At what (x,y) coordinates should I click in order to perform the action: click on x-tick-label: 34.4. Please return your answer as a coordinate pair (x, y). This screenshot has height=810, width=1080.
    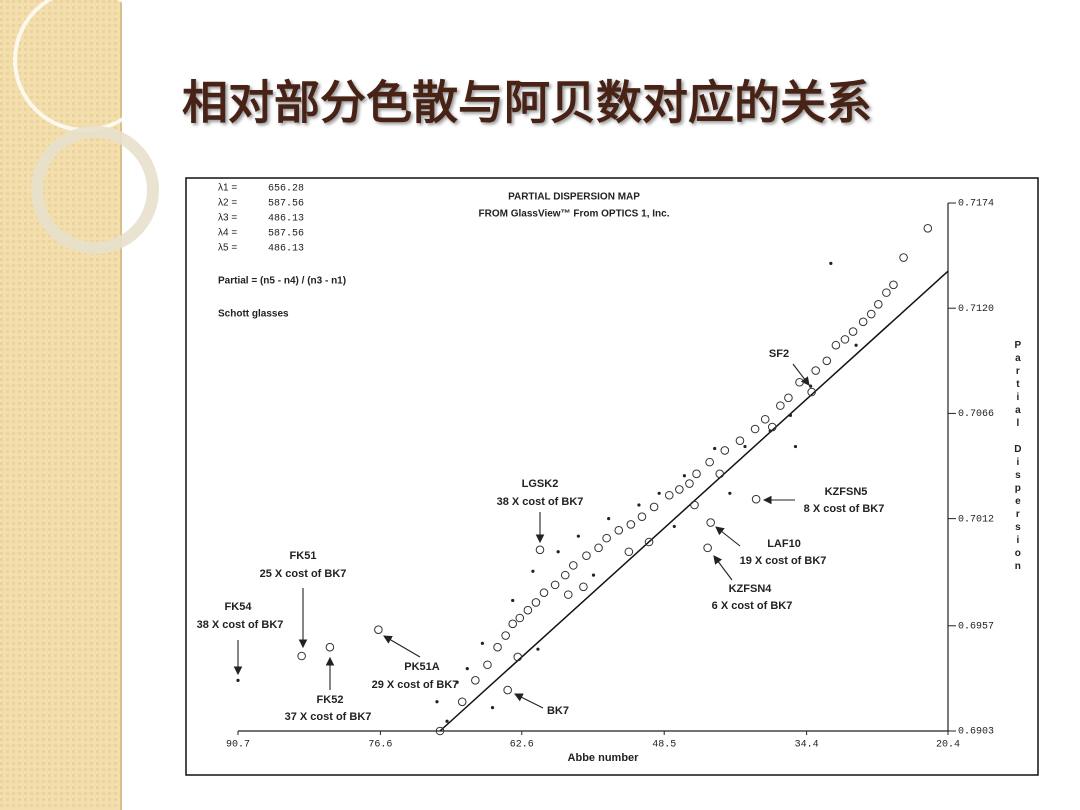
    Looking at the image, I should click on (807, 745).